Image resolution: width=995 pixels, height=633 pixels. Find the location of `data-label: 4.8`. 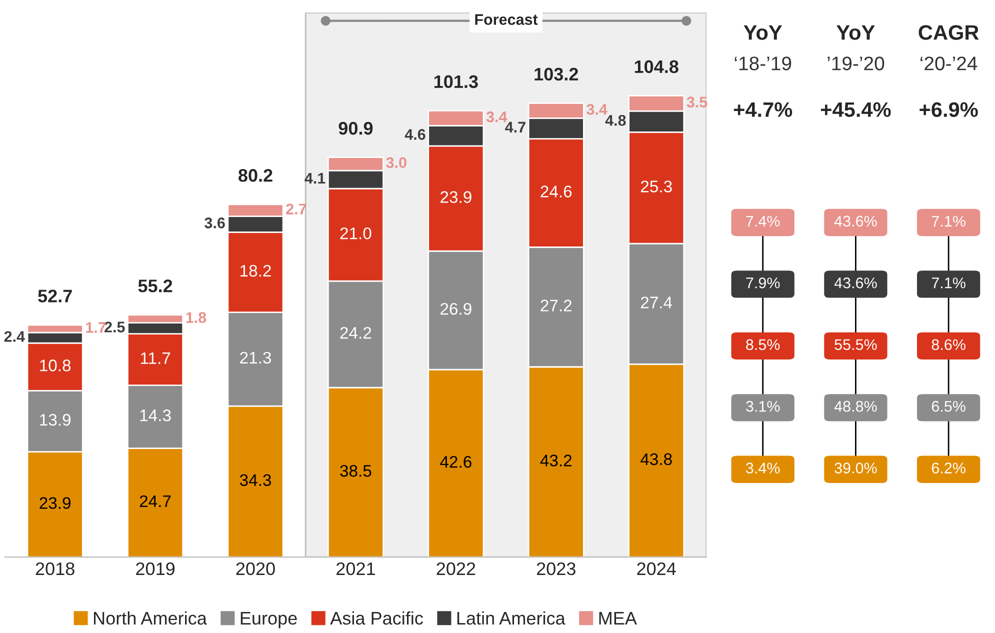

data-label: 4.8 is located at coordinates (615, 120).